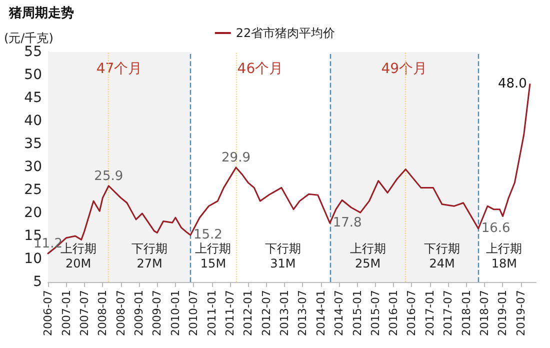 This screenshot has width=550, height=348. I want to click on x-tick-label: 2019-01, so click(503, 313).